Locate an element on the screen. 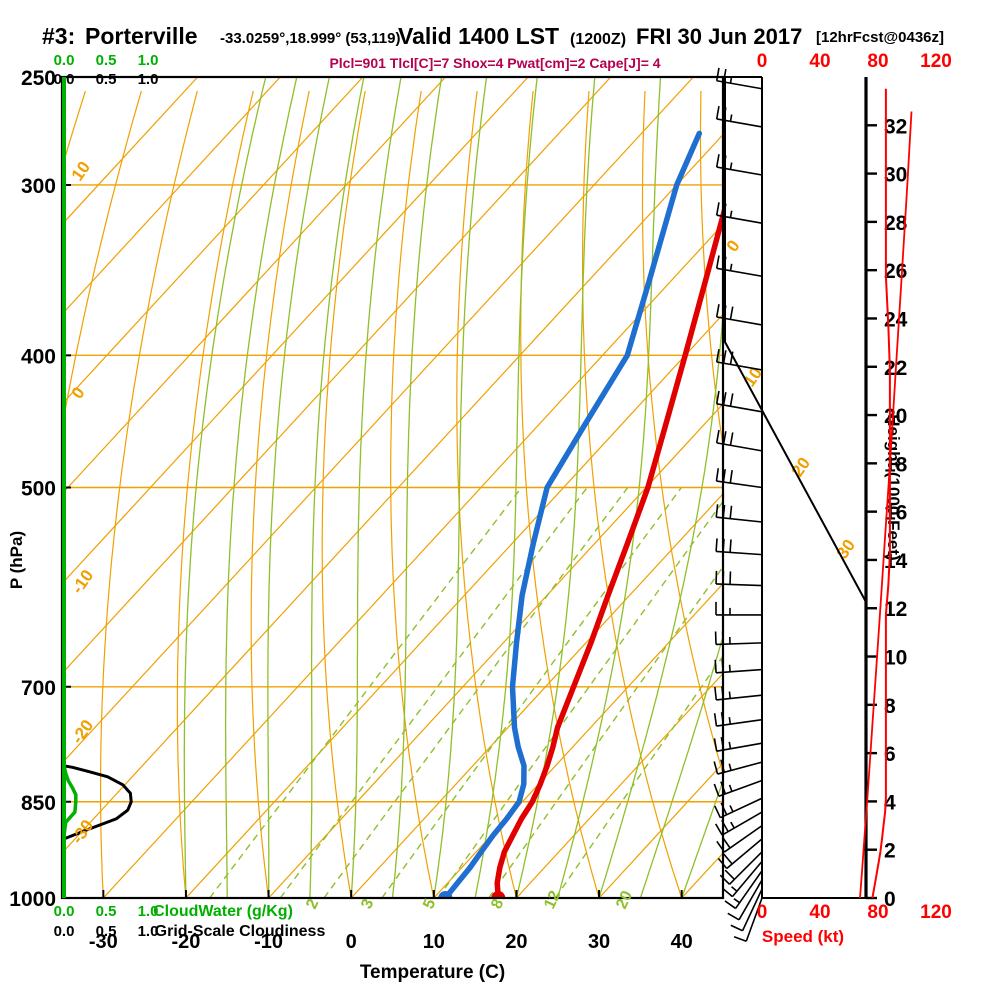 The image size is (1000, 1000). height-tick-label: 24 is located at coordinates (896, 319).